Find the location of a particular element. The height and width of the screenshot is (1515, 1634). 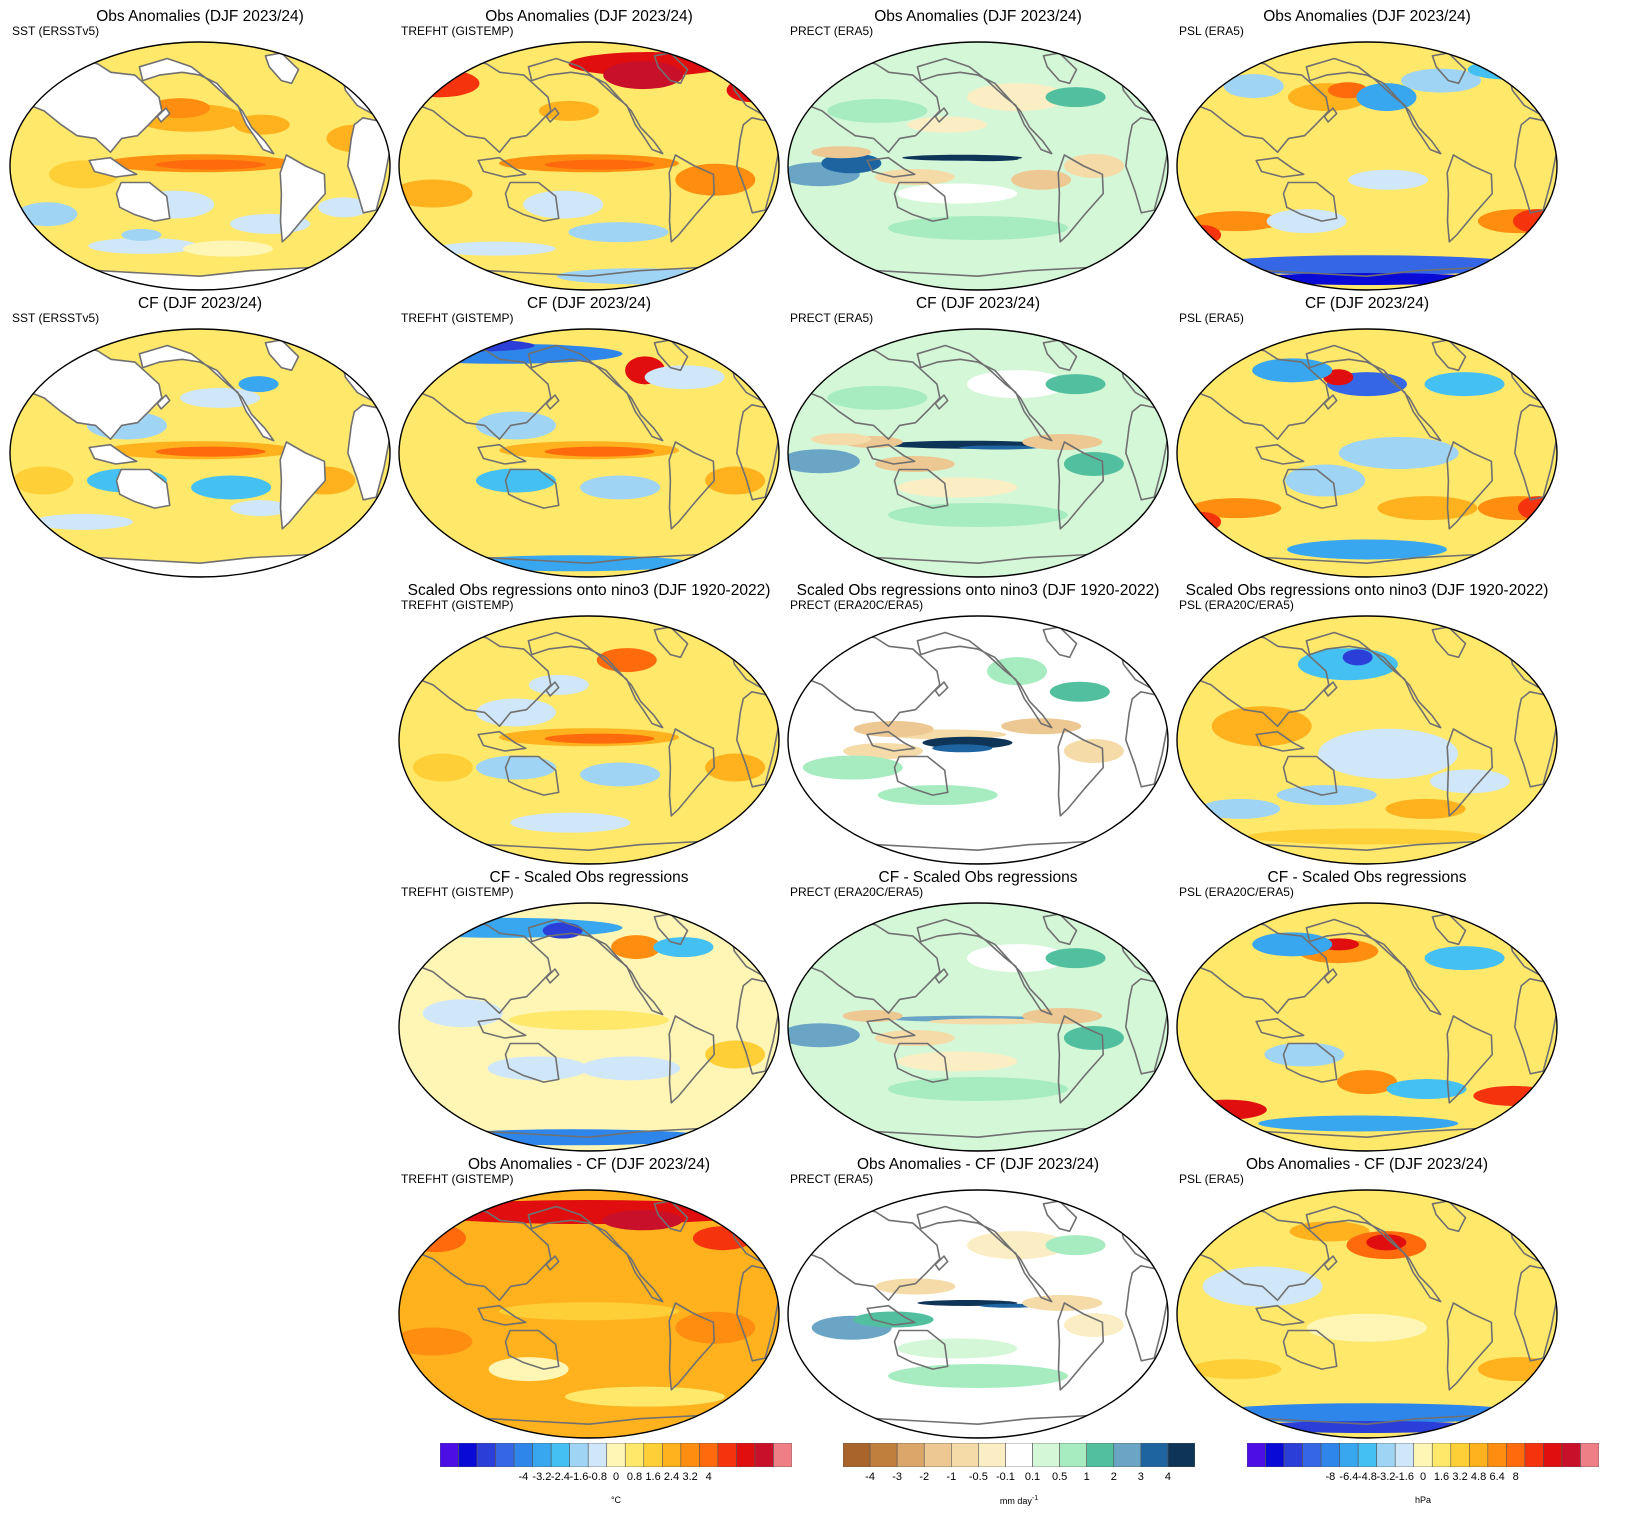

coastline-antarctica is located at coordinates (1367, 1138).